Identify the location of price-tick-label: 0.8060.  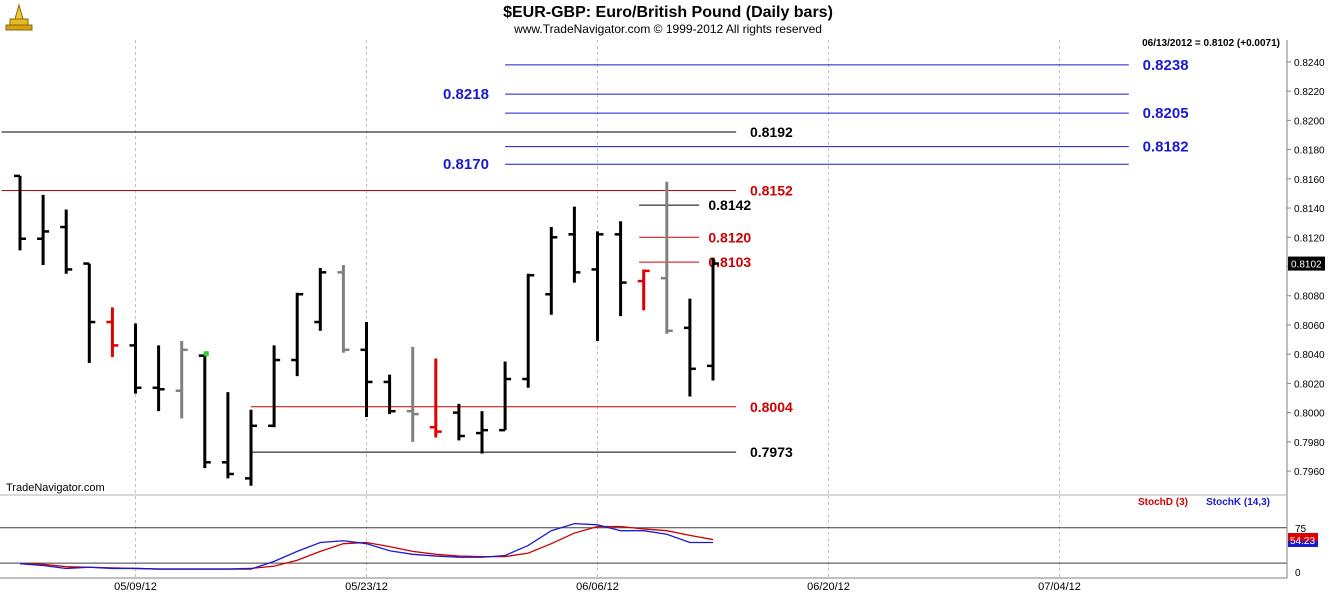
(1309, 326).